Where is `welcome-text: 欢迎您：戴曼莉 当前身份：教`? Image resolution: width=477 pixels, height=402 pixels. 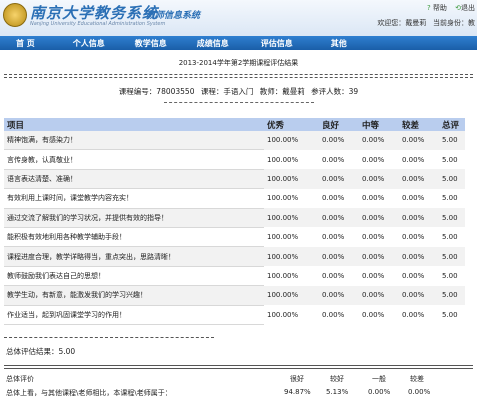
welcome-text: 欢迎您：戴曼莉 当前身份：教 is located at coordinates (426, 23).